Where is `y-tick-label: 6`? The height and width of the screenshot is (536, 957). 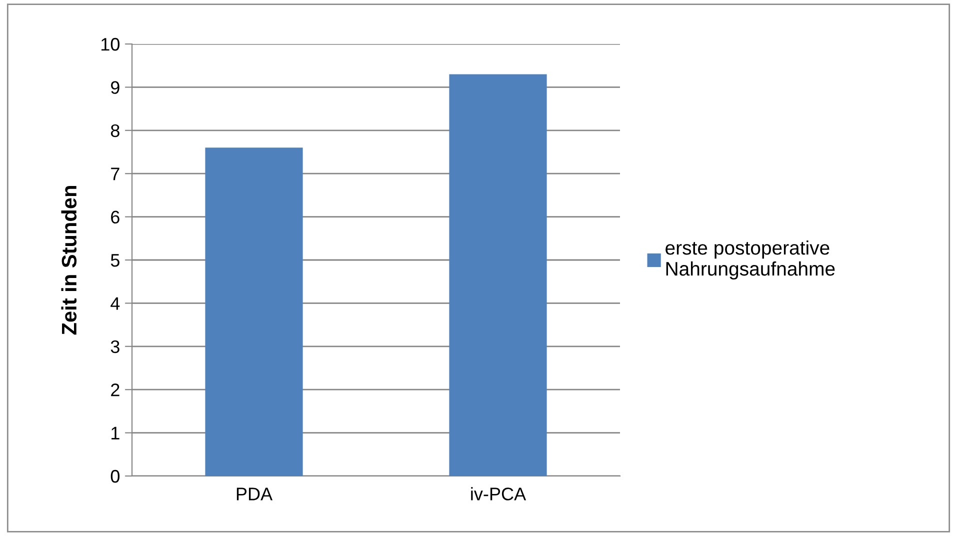 y-tick-label: 6 is located at coordinates (115, 217).